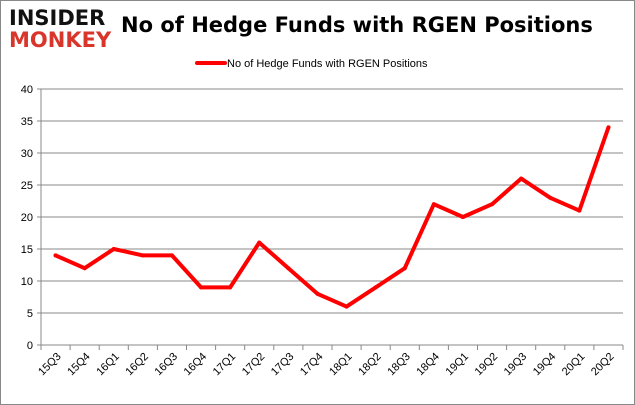 The width and height of the screenshot is (635, 405). Describe the element at coordinates (487, 365) in the screenshot. I see `x-tick-label: 19Q2` at that location.